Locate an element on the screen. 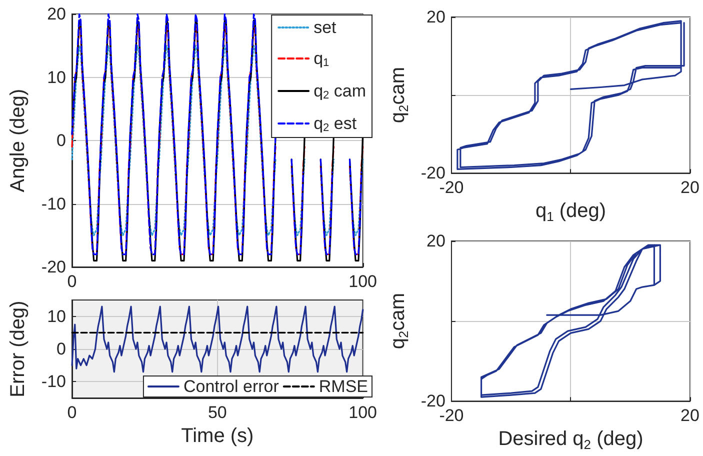  legend-label: set is located at coordinates (325, 27).